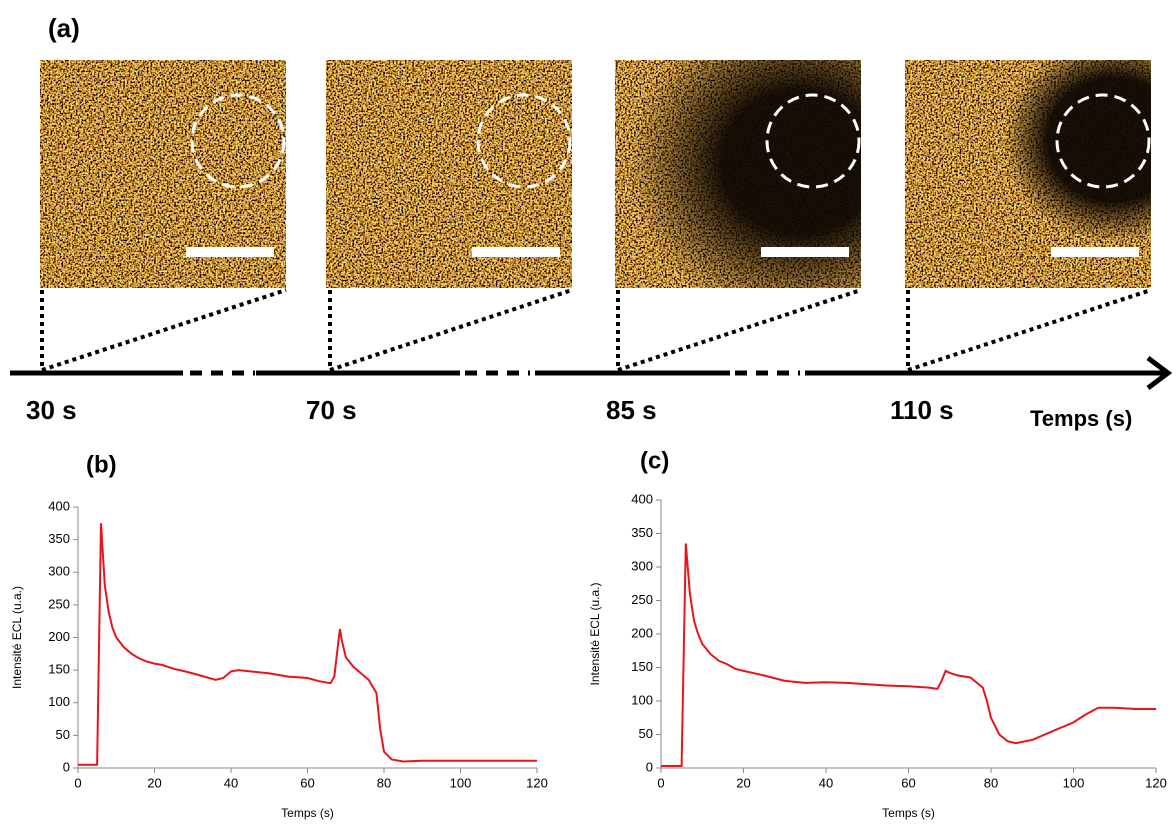 Image resolution: width=1176 pixels, height=828 pixels. Describe the element at coordinates (591, 373) in the screenshot. I see `timeline` at that location.